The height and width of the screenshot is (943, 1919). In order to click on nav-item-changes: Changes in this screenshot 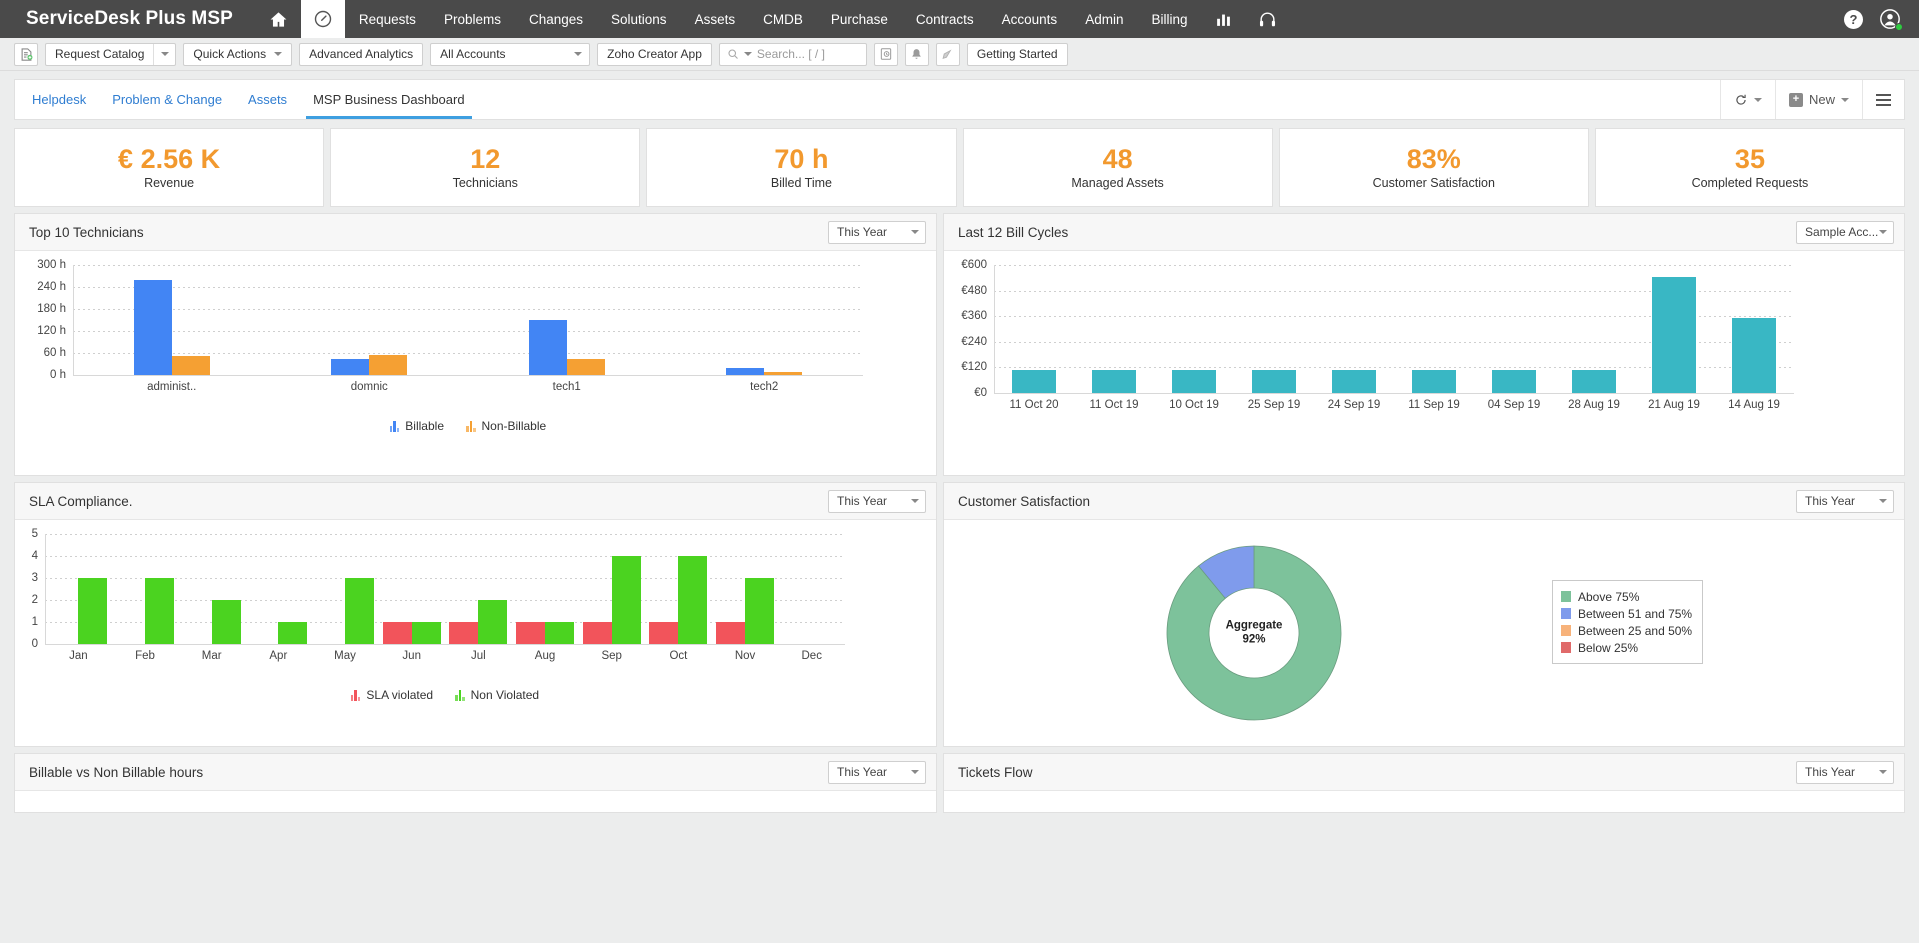, I will do `click(556, 19)`.